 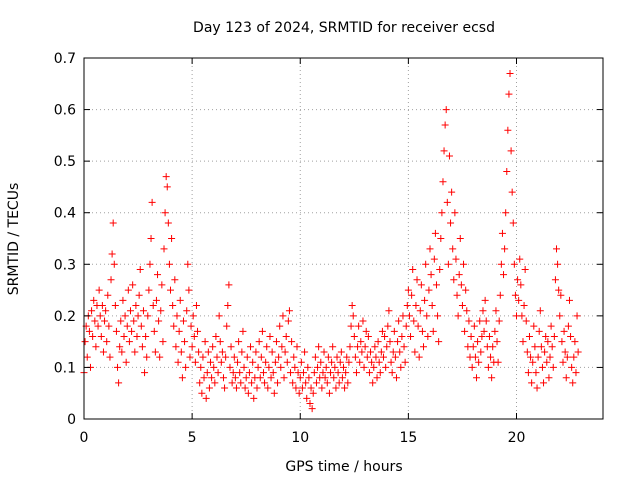 What do you see at coordinates (517, 438) in the screenshot?
I see `x-tick-label: 20` at bounding box center [517, 438].